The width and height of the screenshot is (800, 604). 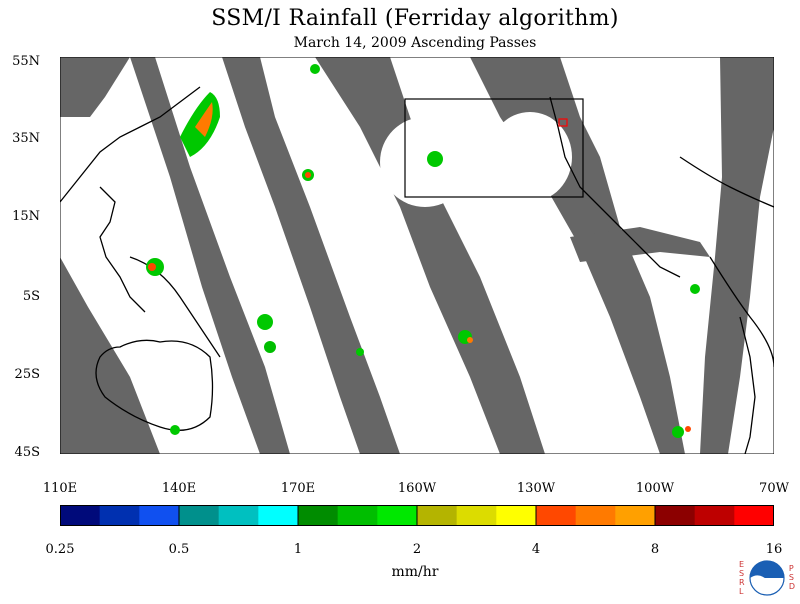 I want to click on map-subtitle: March 14, 2009 Ascending Passes, so click(x=415, y=43).